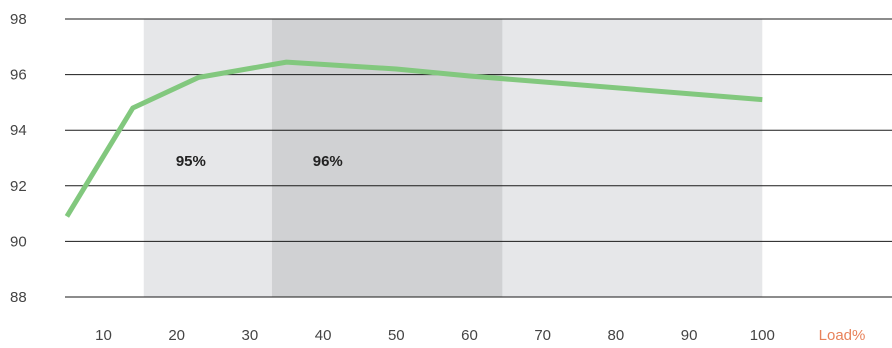 The width and height of the screenshot is (892, 348). I want to click on x-axis-label: Load%, so click(842, 335).